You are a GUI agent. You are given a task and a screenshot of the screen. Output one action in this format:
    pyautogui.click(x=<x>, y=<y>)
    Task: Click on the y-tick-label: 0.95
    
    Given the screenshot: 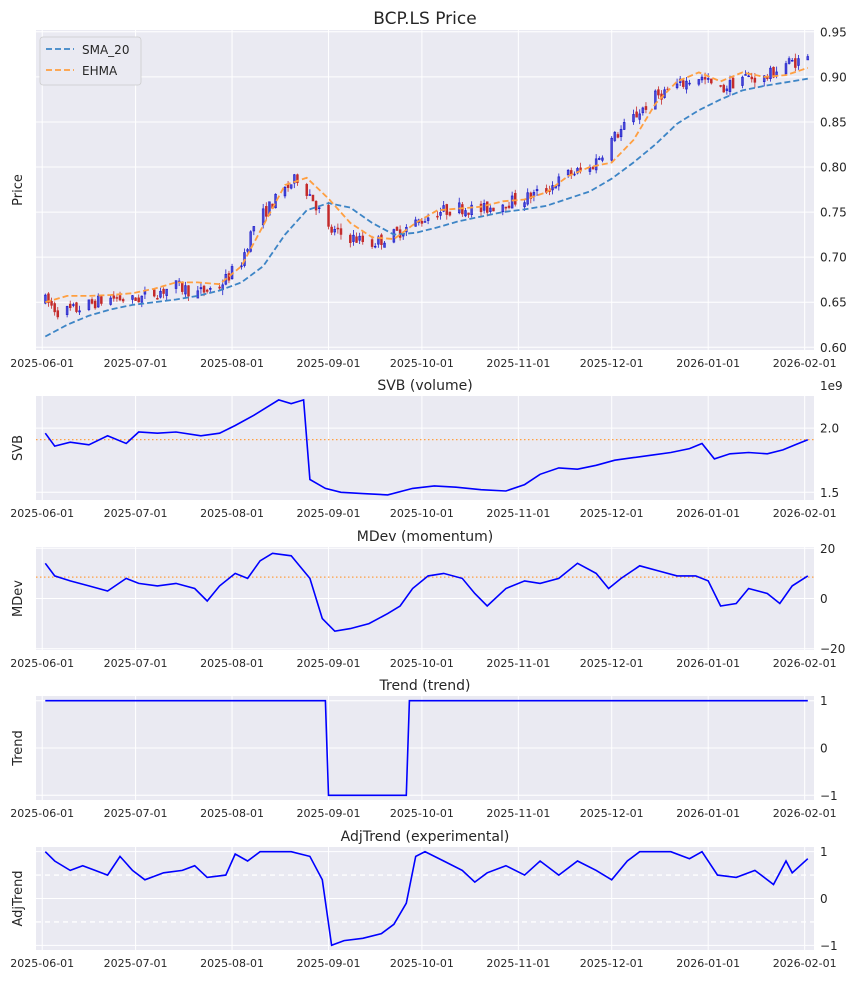 What is the action you would take?
    pyautogui.click(x=833, y=32)
    